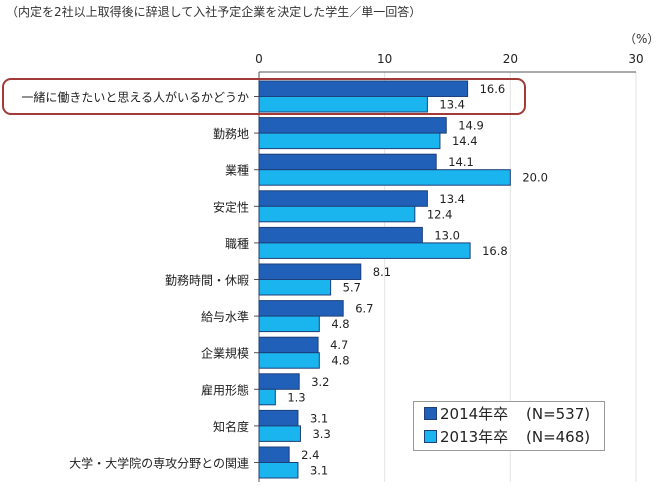 The width and height of the screenshot is (661, 490). Describe the element at coordinates (509, 426) in the screenshot. I see `legend: 2014年卒 (N=537) 2013年卒 (N=468)` at that location.